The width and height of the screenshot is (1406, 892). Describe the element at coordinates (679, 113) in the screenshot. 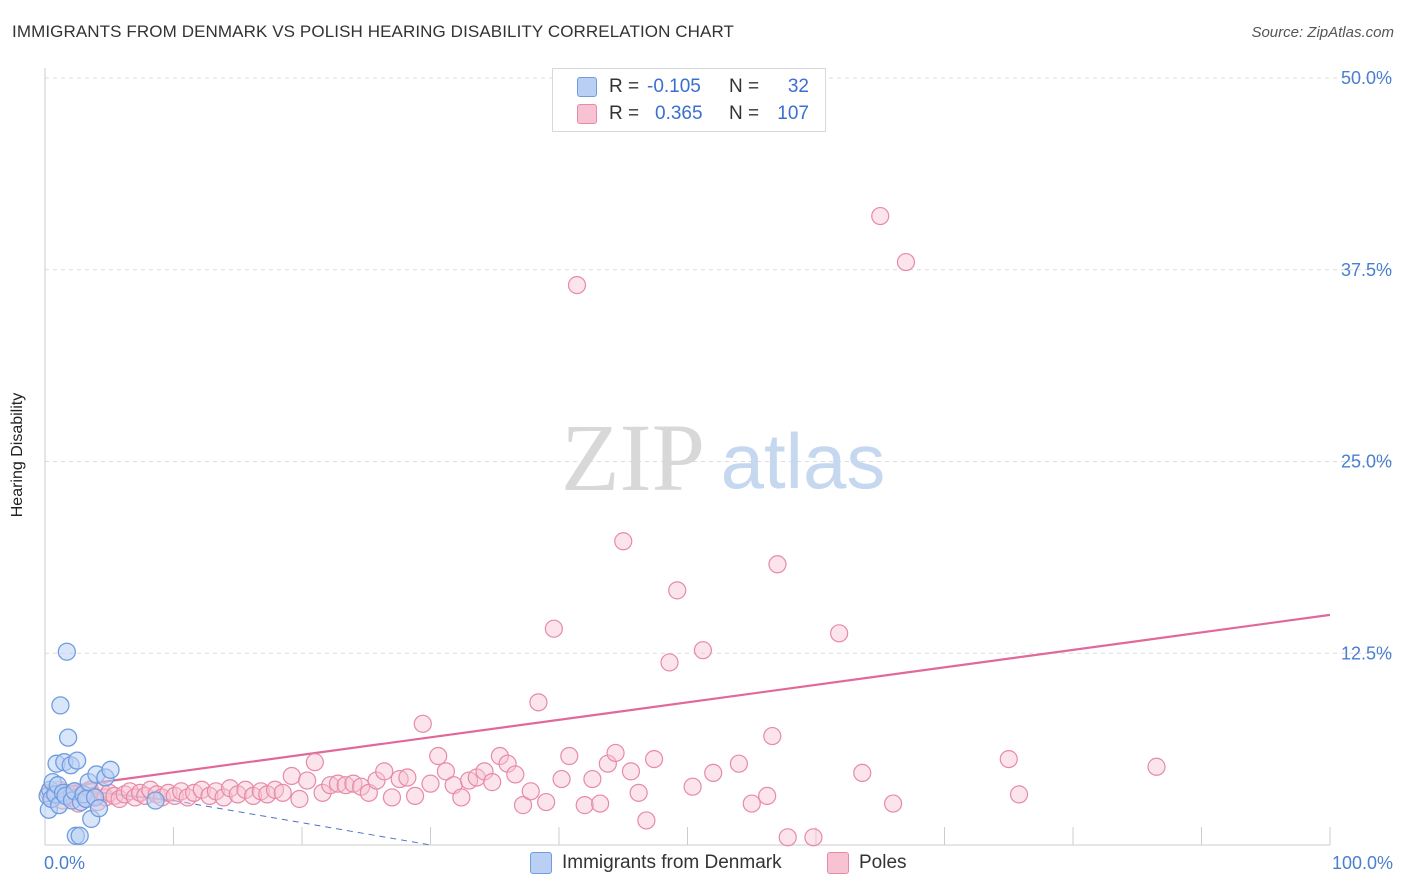

I see `legend-r-value: 0.365` at that location.